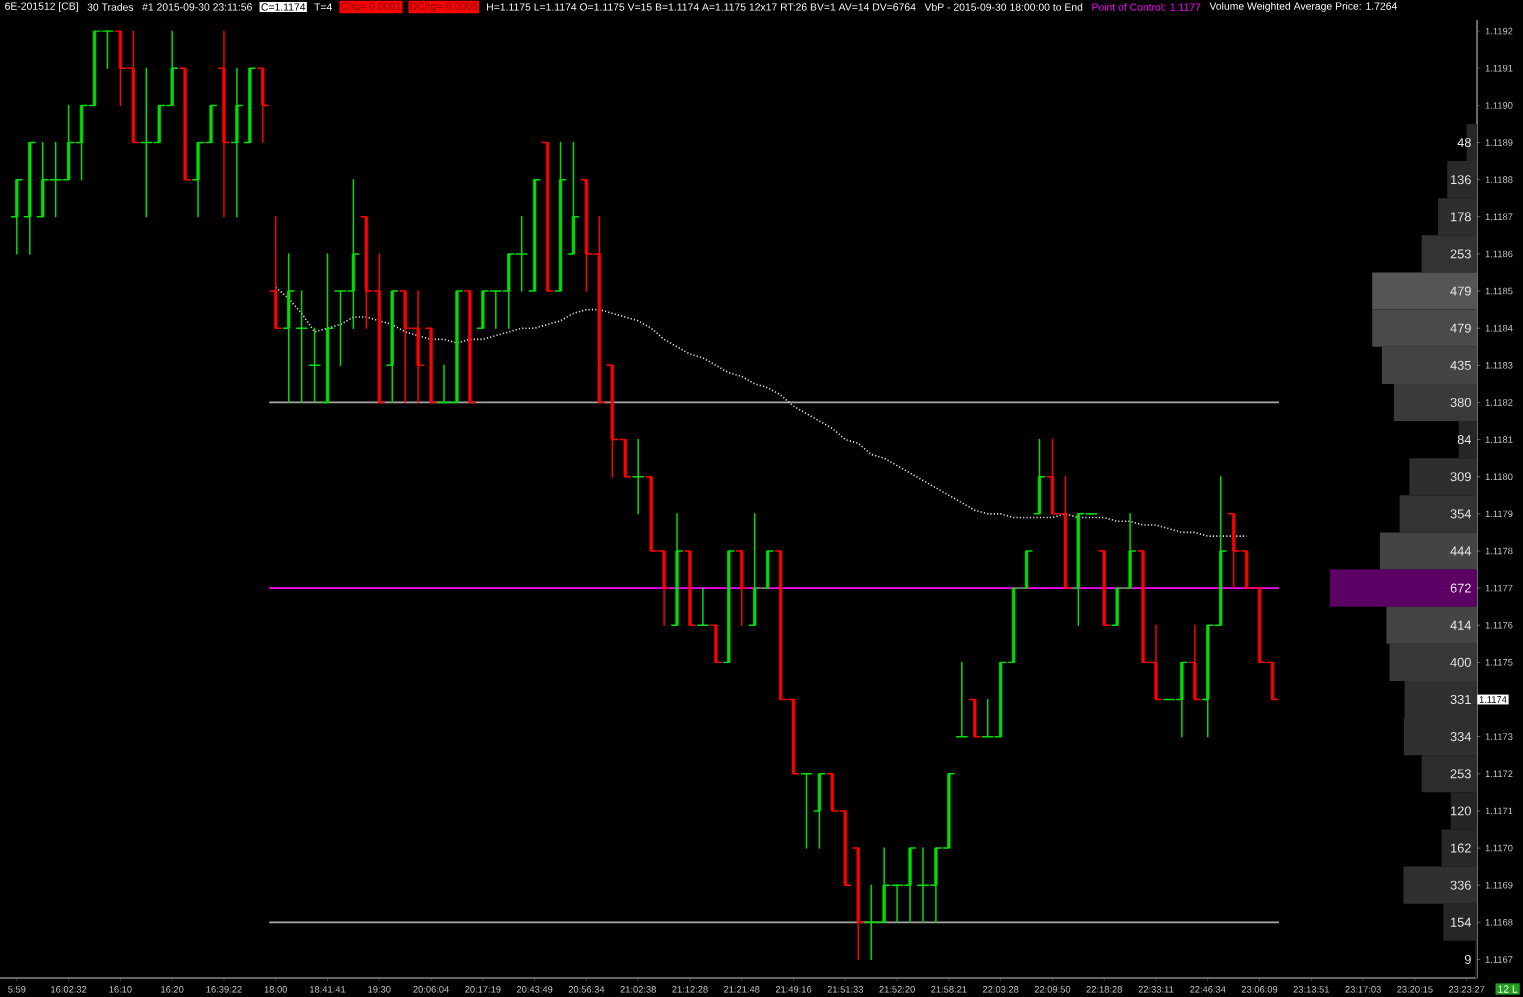  What do you see at coordinates (276, 989) in the screenshot?
I see `x-tick-label: 18:00` at bounding box center [276, 989].